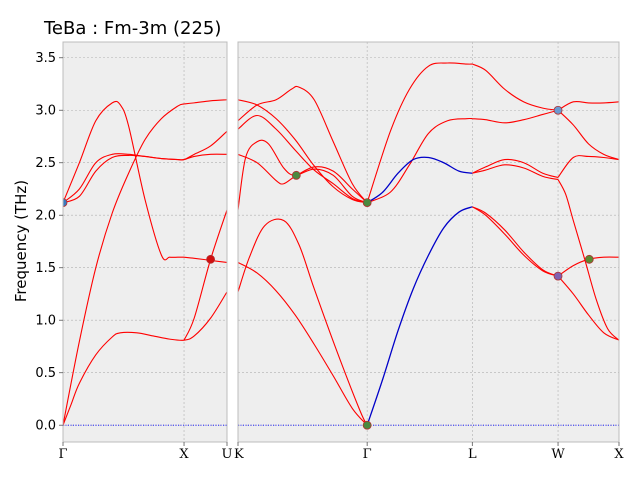 This screenshot has height=480, width=640. I want to click on x-tick-label: K, so click(239, 454).